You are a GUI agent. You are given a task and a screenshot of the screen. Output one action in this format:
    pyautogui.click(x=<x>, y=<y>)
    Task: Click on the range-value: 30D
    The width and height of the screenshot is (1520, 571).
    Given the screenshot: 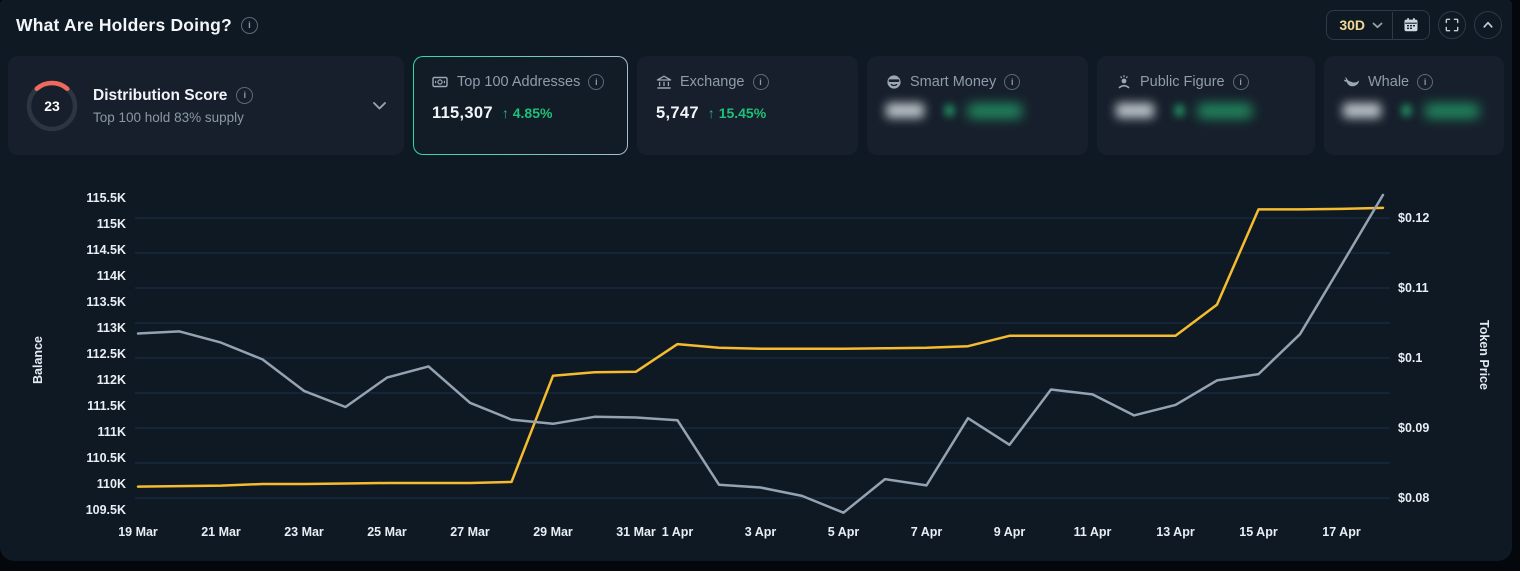 What is the action you would take?
    pyautogui.click(x=1352, y=25)
    